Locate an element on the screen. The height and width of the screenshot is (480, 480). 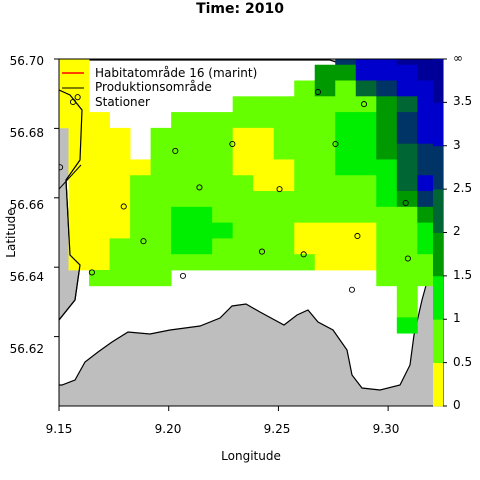
y-tick-label: 56.66 is located at coordinates (26, 205).